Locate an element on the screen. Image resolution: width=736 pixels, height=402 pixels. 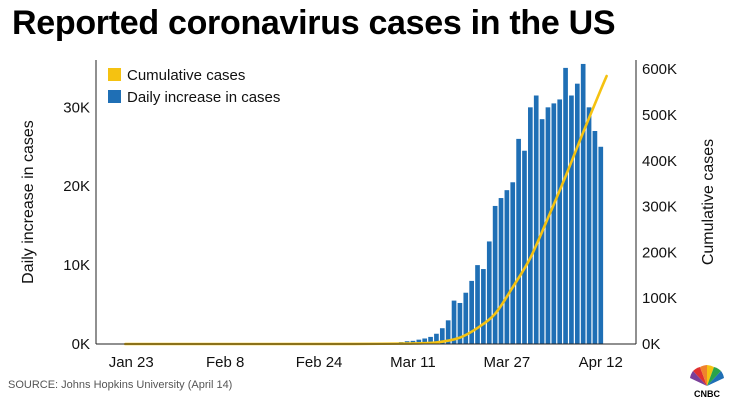
logo-text: CNBC is located at coordinates (707, 394).